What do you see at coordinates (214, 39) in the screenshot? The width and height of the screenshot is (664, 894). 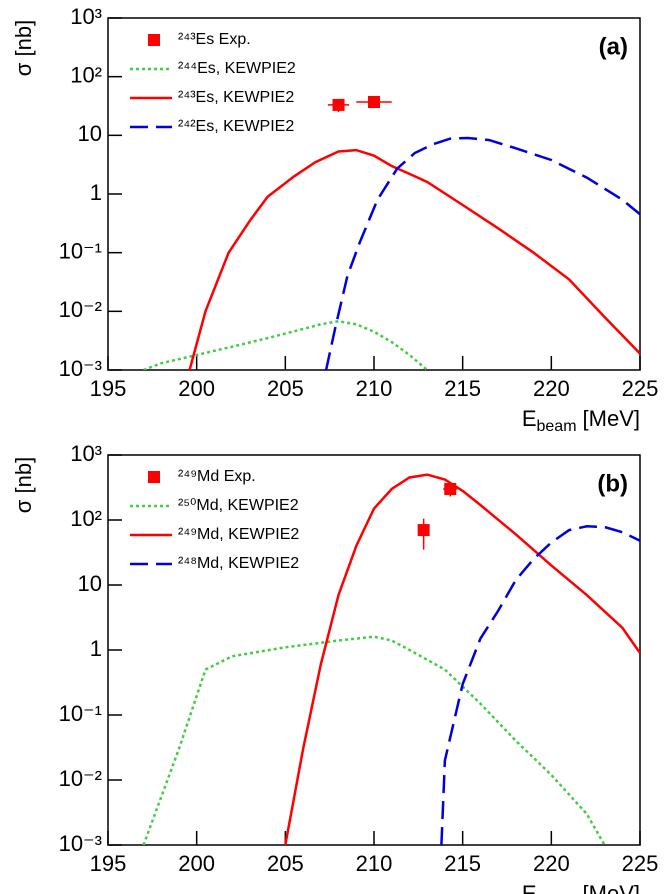 I see `legend-label: ²⁴³Es Exp.` at bounding box center [214, 39].